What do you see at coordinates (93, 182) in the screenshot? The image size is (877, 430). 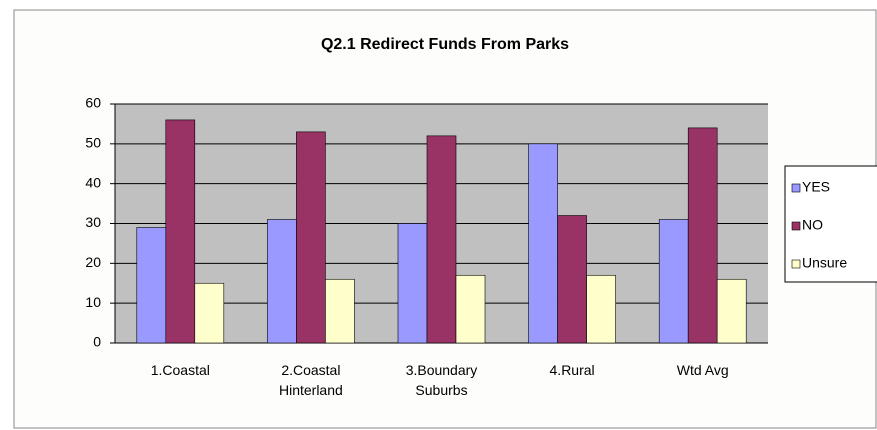 I see `y-tick-label: 40` at bounding box center [93, 182].